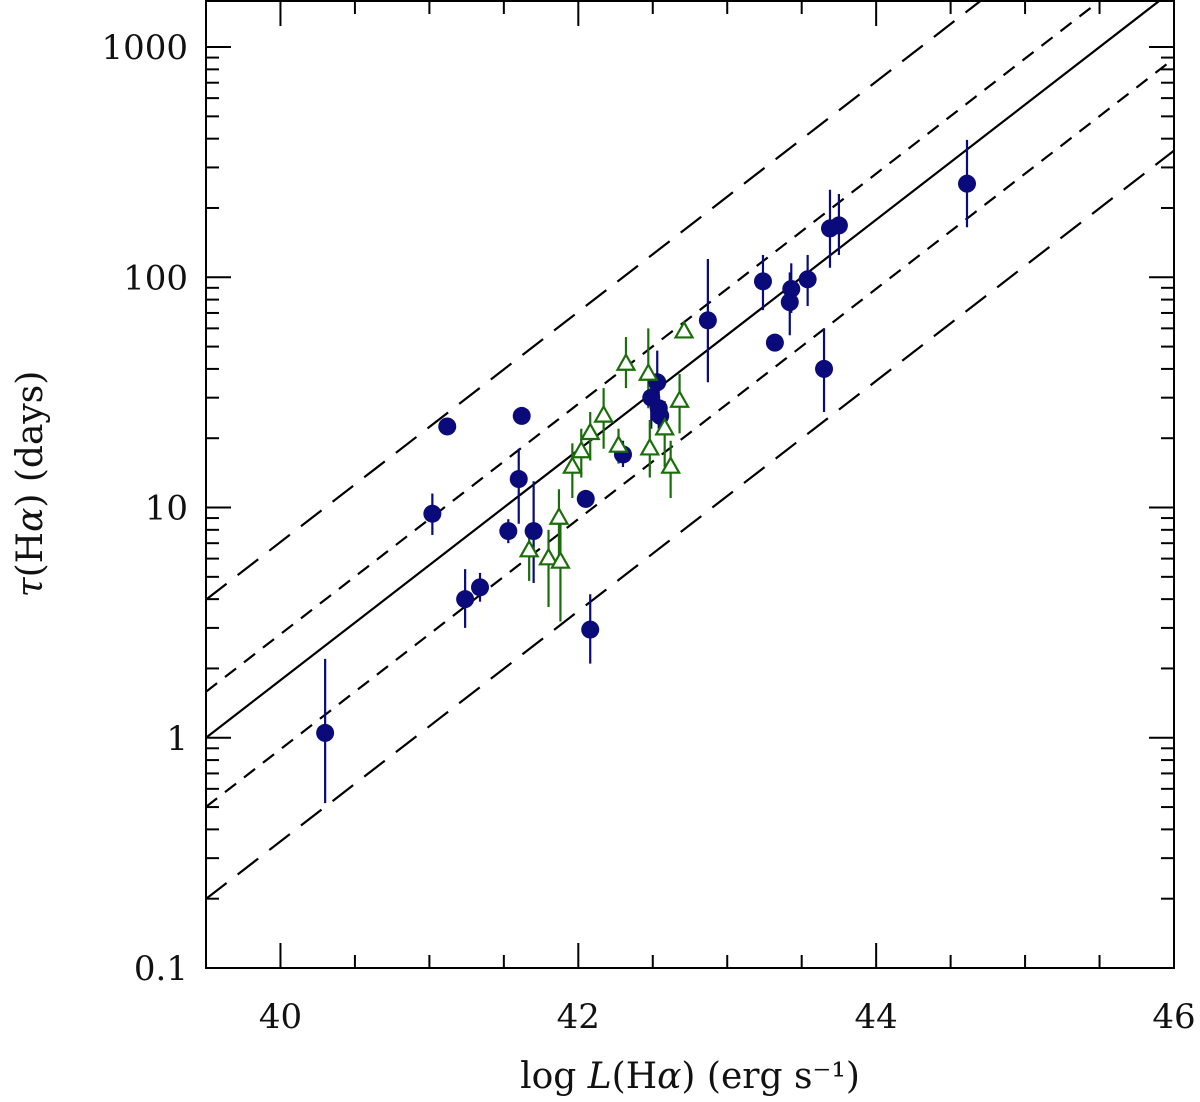 The width and height of the screenshot is (1200, 1102). What do you see at coordinates (177, 739) in the screenshot?
I see `y-tick-label-1: 1` at bounding box center [177, 739].